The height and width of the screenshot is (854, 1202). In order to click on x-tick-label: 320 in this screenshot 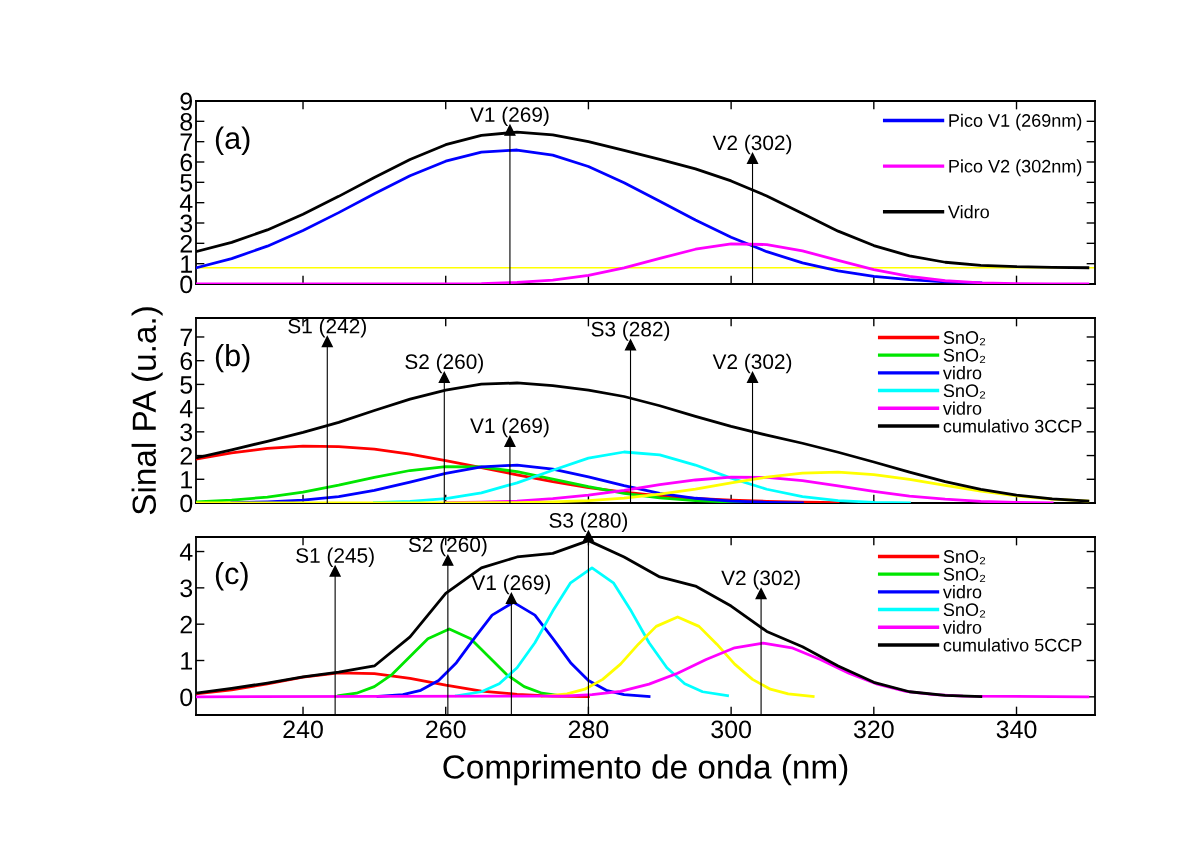, I will do `click(873, 729)`.